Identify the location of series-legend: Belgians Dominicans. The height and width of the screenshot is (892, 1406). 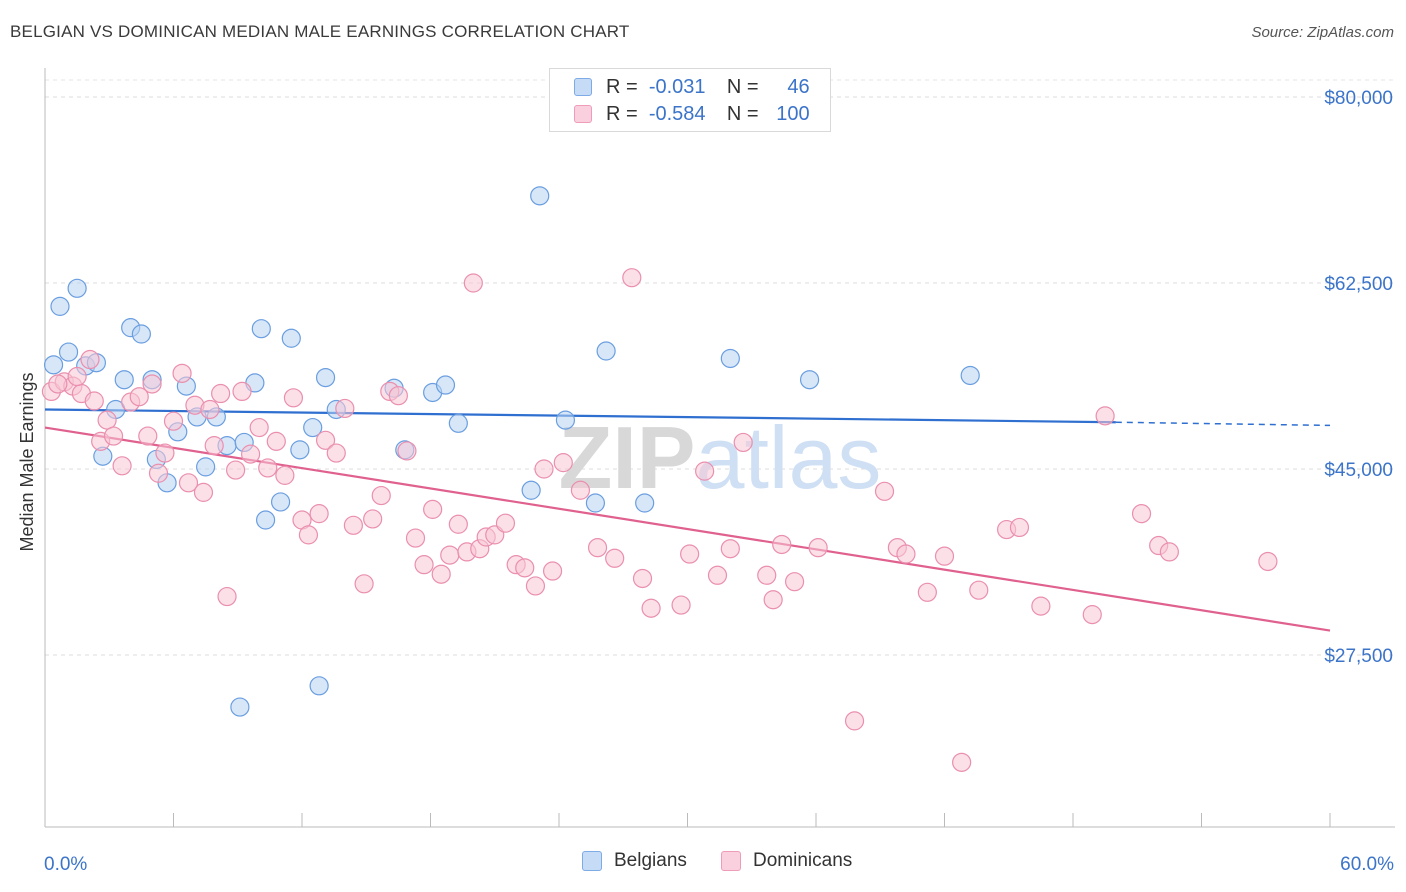
(703, 864).